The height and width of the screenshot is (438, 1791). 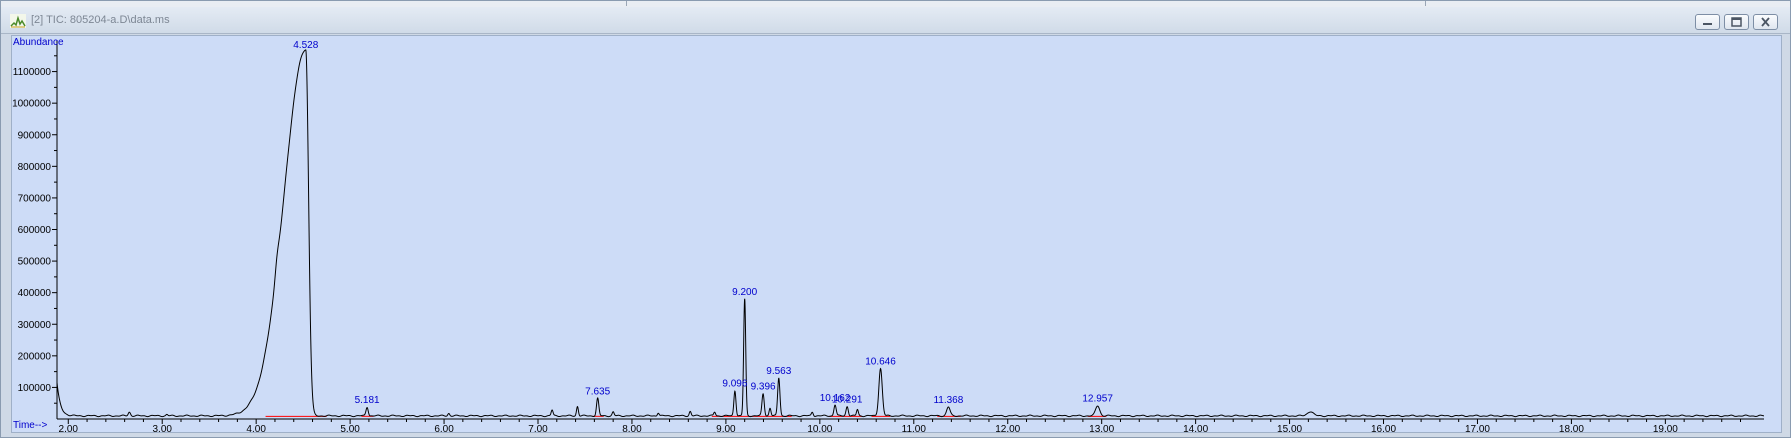 What do you see at coordinates (100, 20) in the screenshot?
I see `window-title: [2] TIC: 805204-a.D\data.ms` at bounding box center [100, 20].